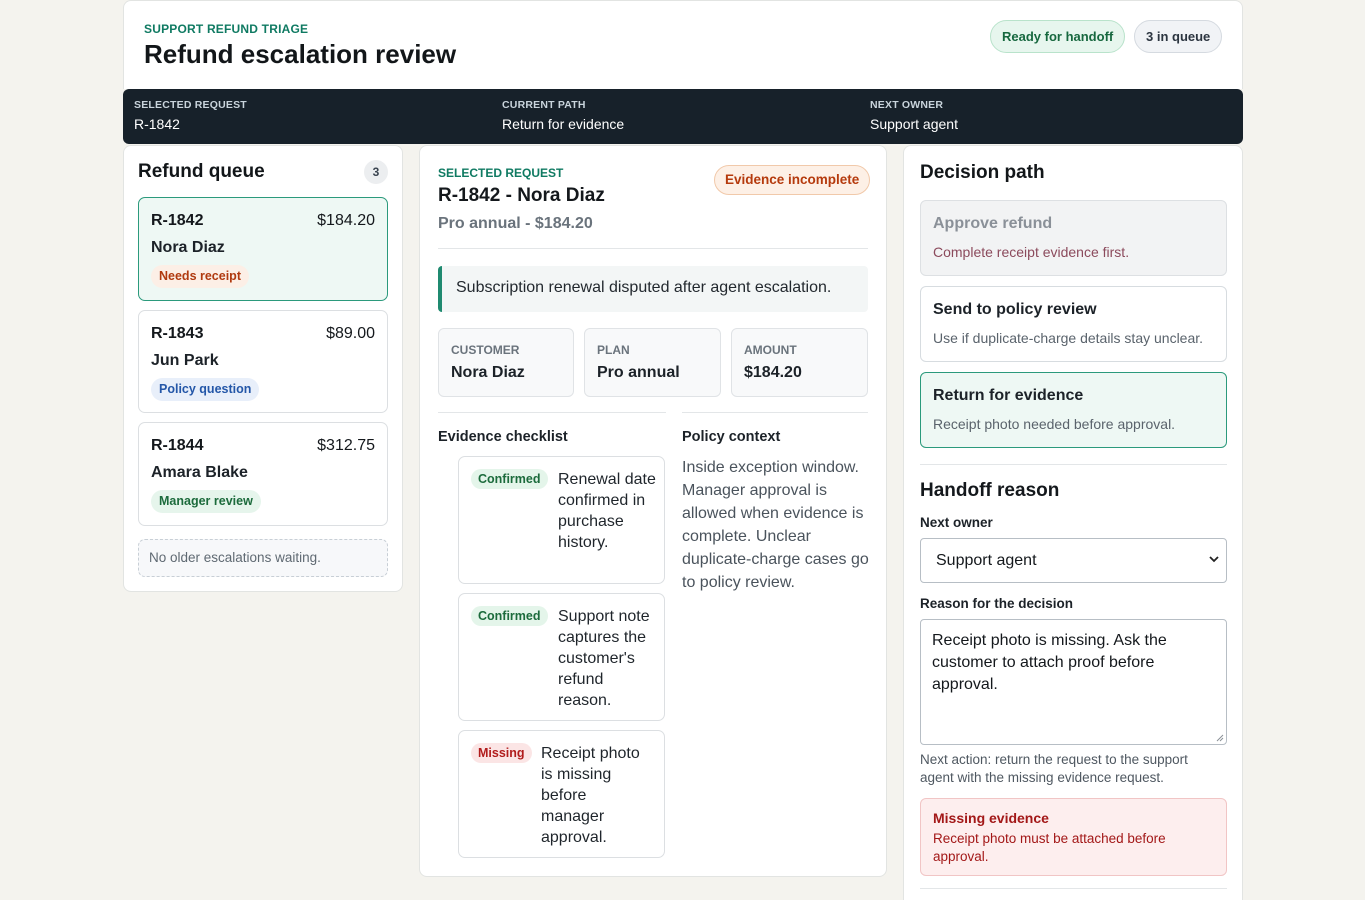 The image size is (1365, 900). Describe the element at coordinates (177, 220) in the screenshot. I see `queue-item-id: R-1842` at that location.